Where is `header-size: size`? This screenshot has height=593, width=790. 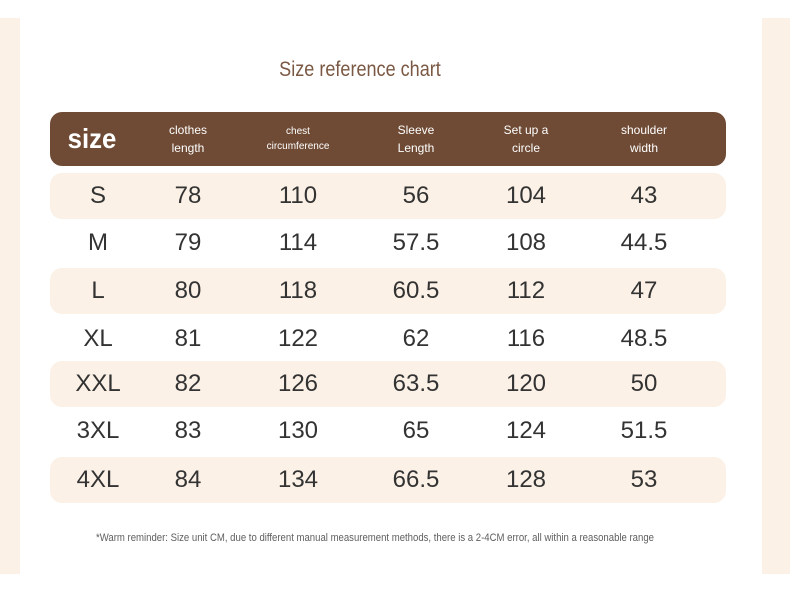 header-size: size is located at coordinates (92, 138).